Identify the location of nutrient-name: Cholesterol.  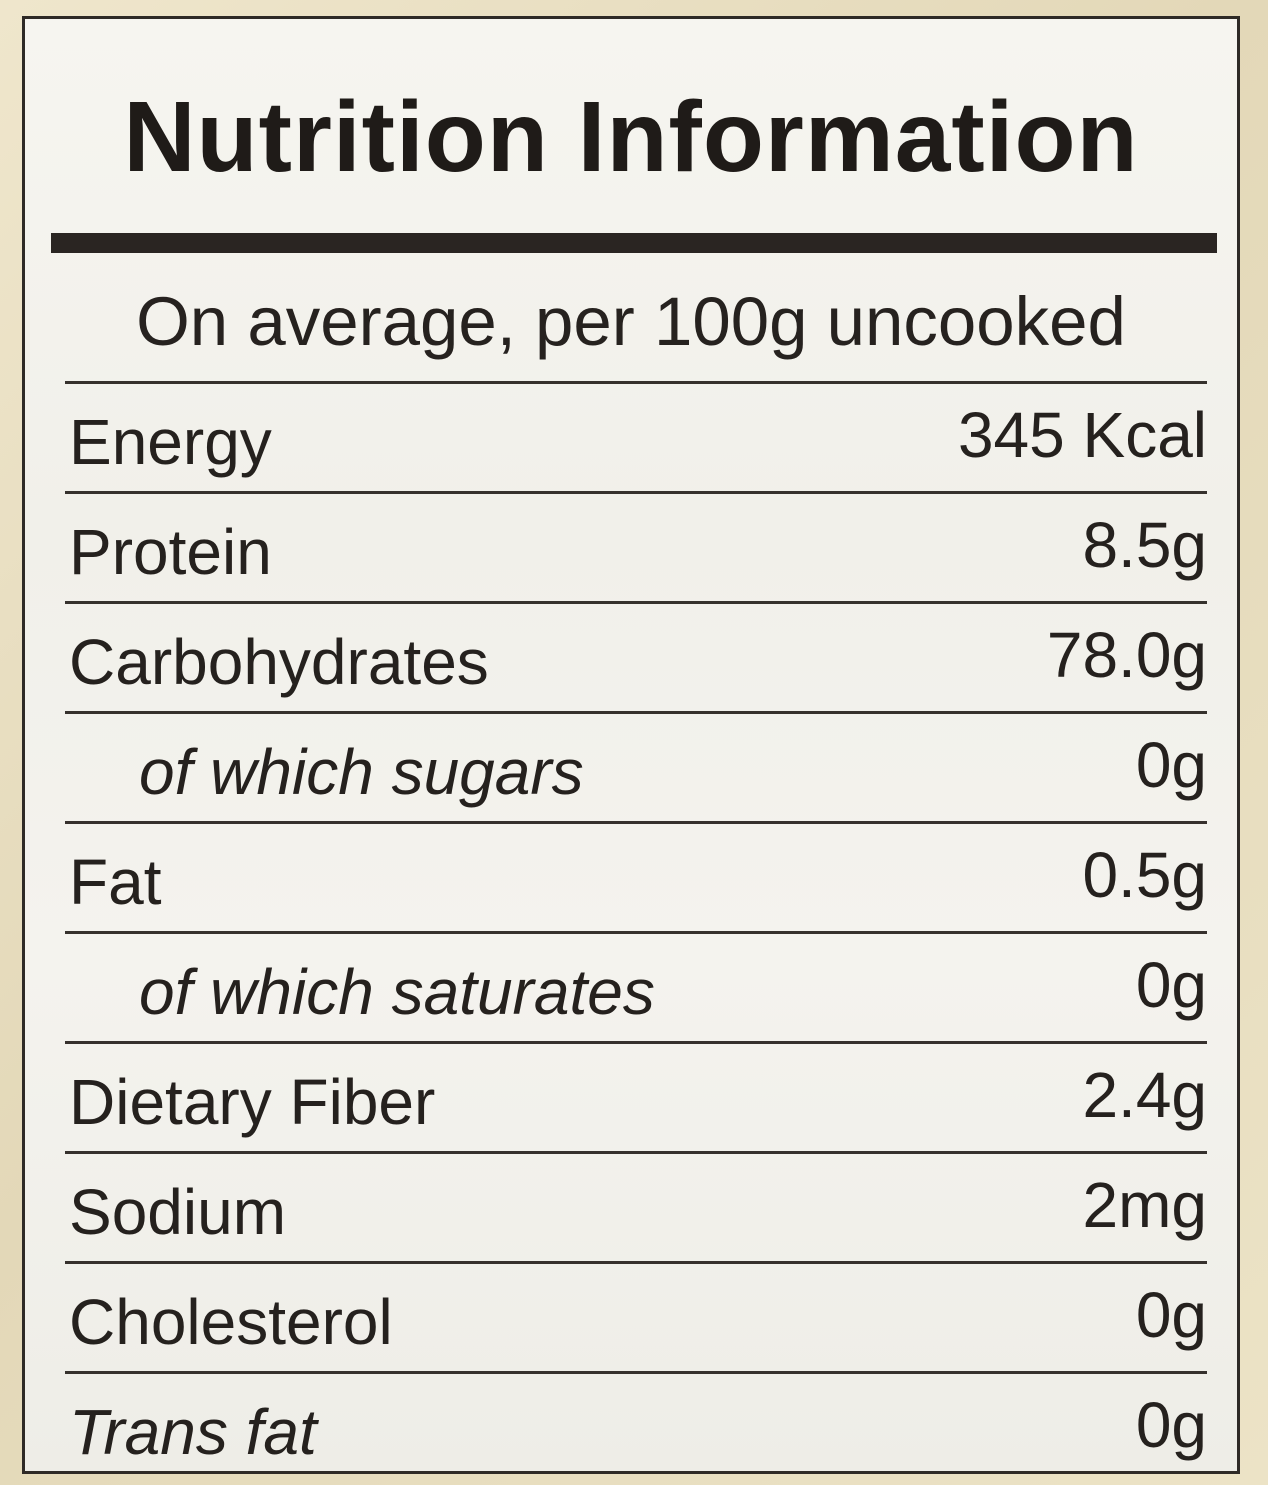
(231, 1322).